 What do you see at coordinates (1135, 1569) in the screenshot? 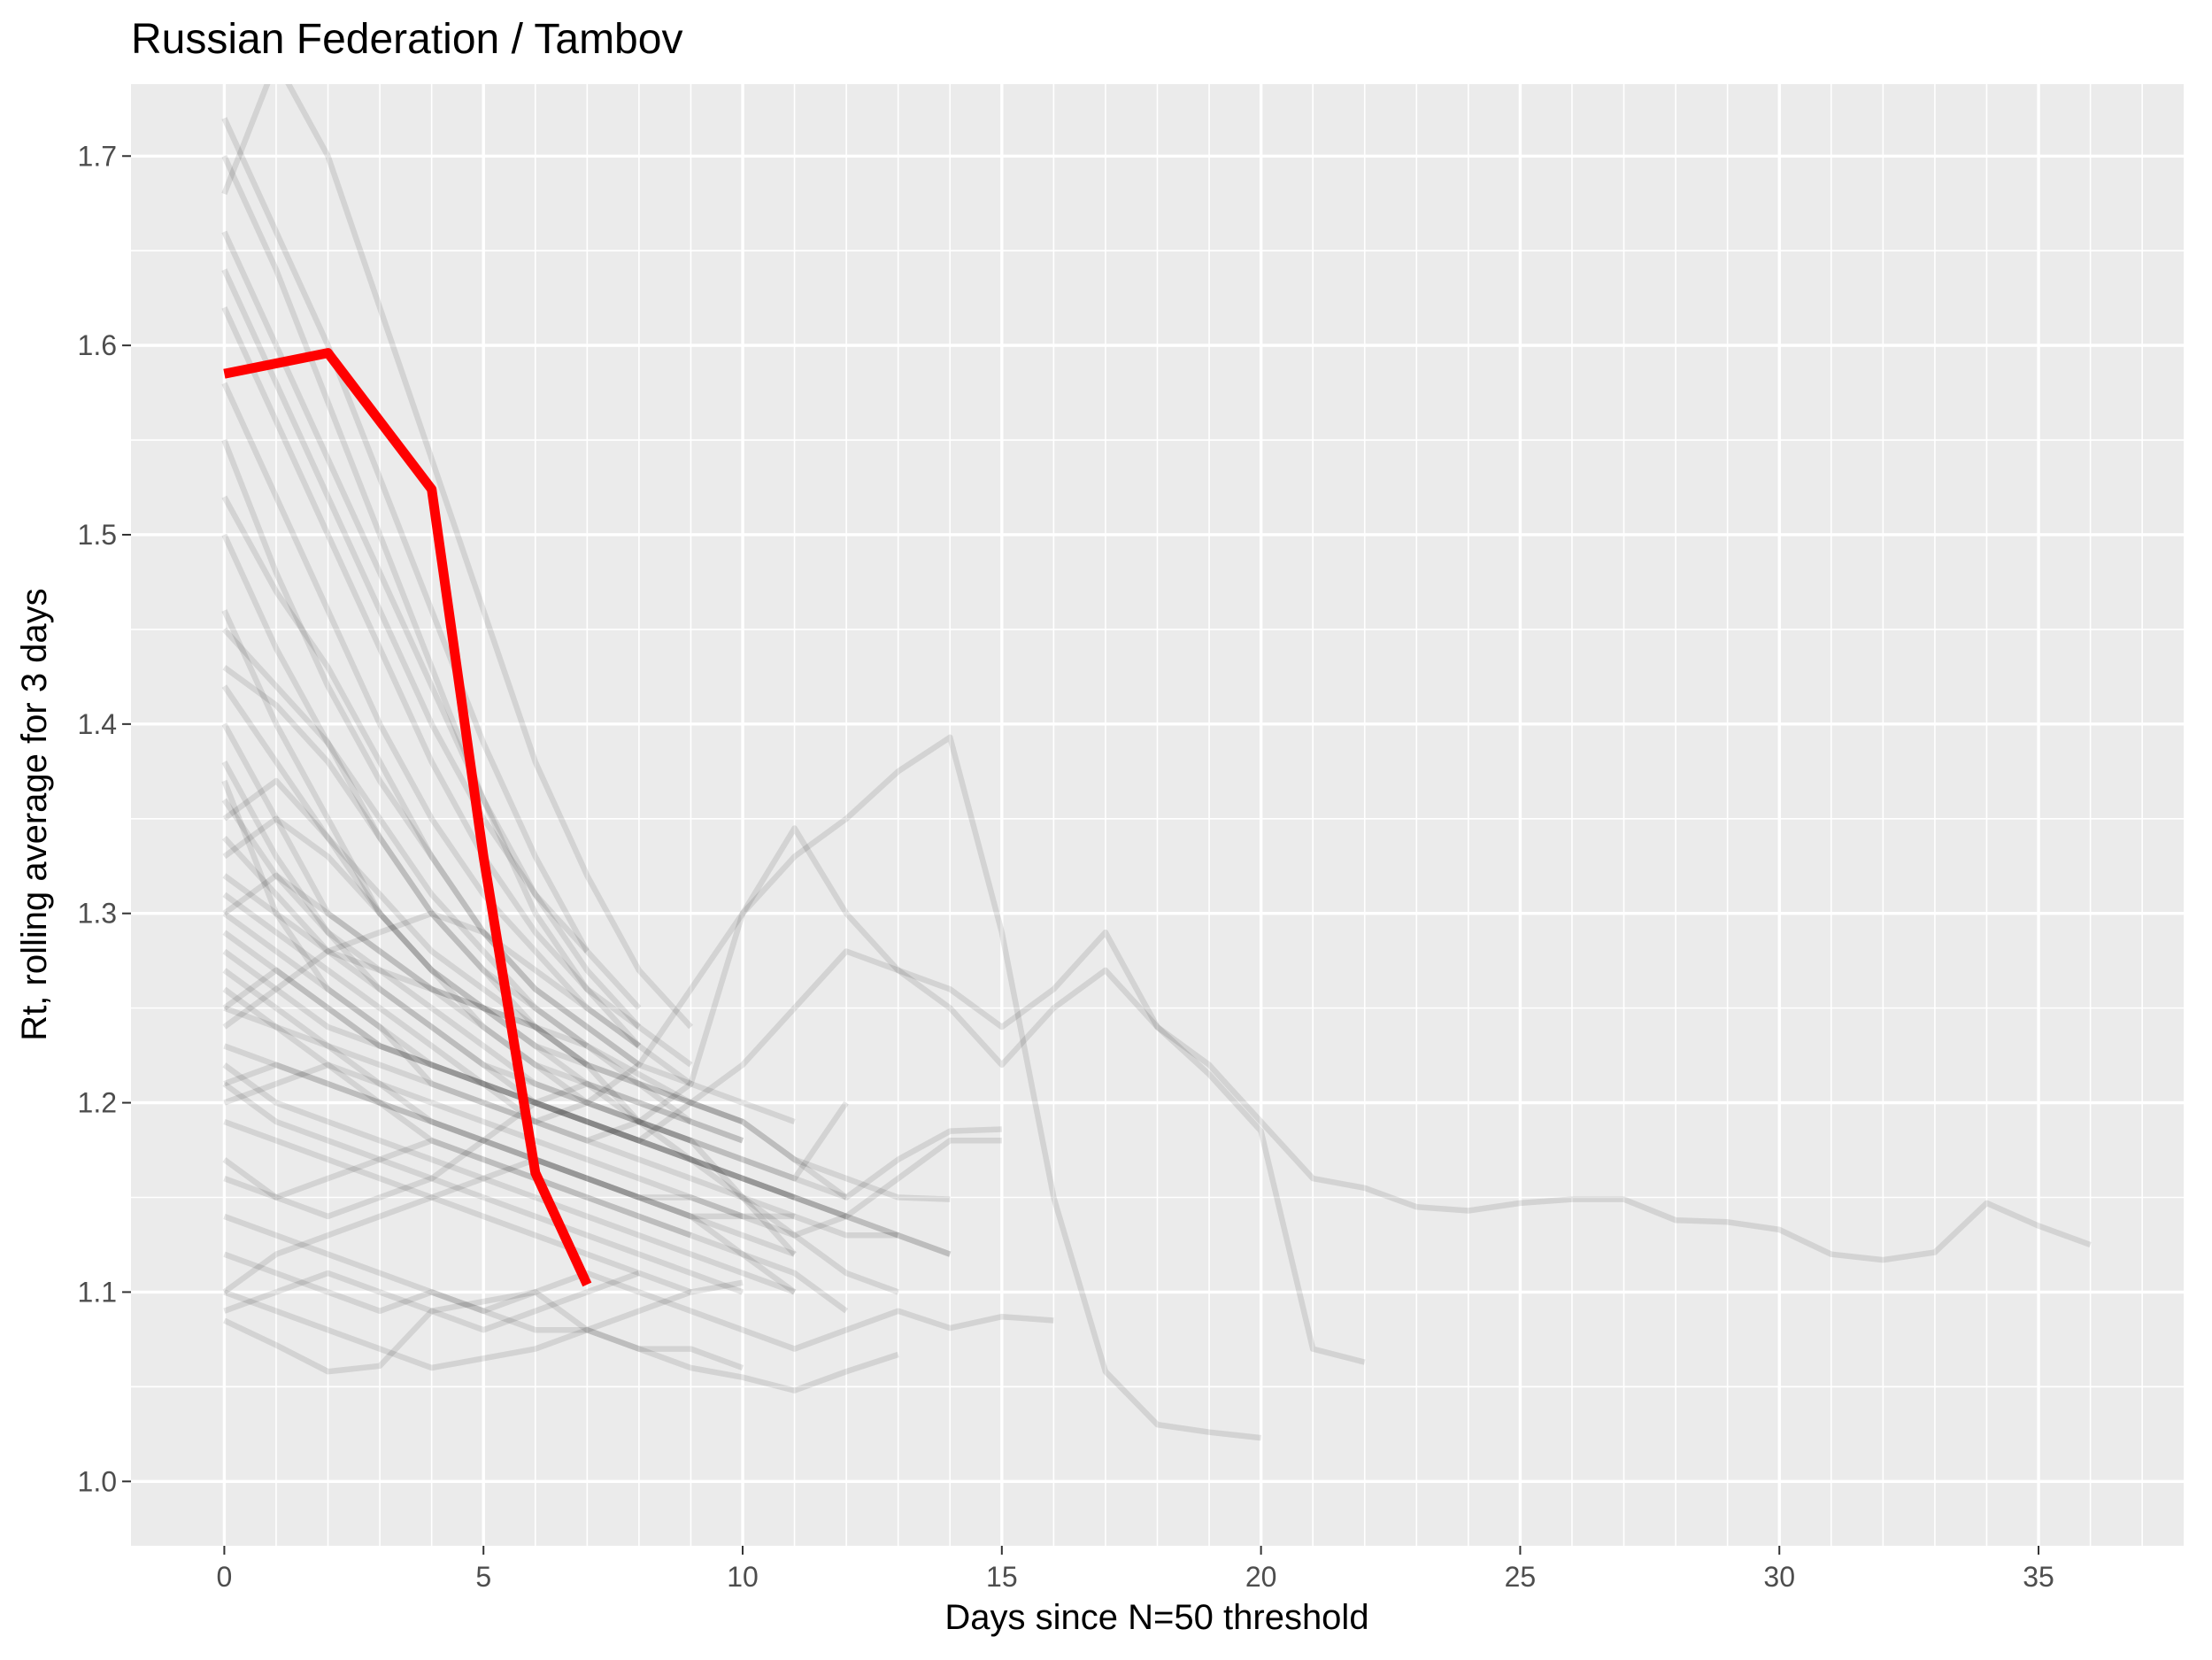
I see `x-axis-ticks: 0 5 10 15 20 25 30 35` at bounding box center [1135, 1569].